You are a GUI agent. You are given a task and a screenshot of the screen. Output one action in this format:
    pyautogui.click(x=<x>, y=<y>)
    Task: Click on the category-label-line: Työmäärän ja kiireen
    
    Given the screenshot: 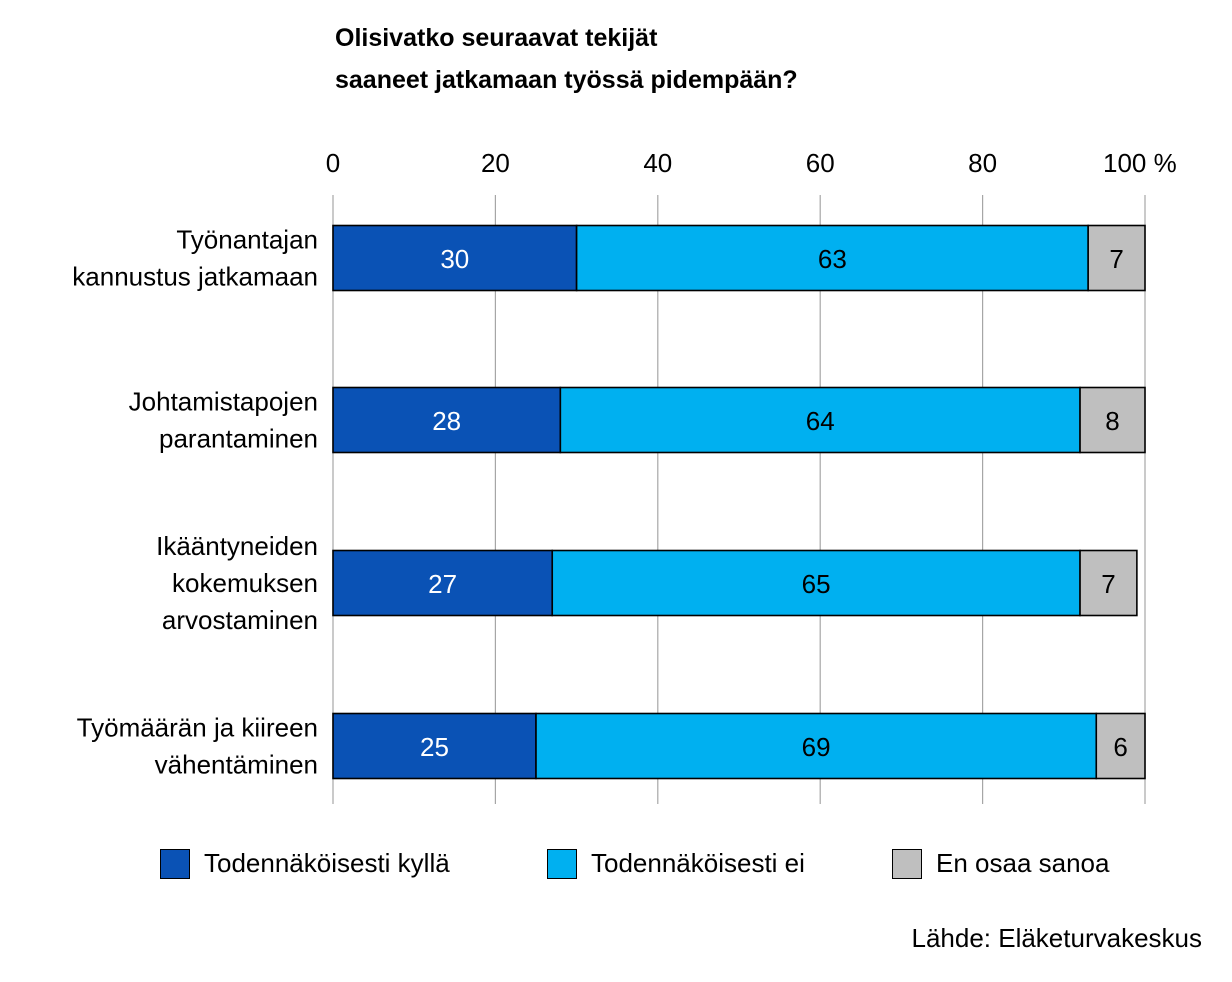 What is the action you would take?
    pyautogui.click(x=197, y=728)
    